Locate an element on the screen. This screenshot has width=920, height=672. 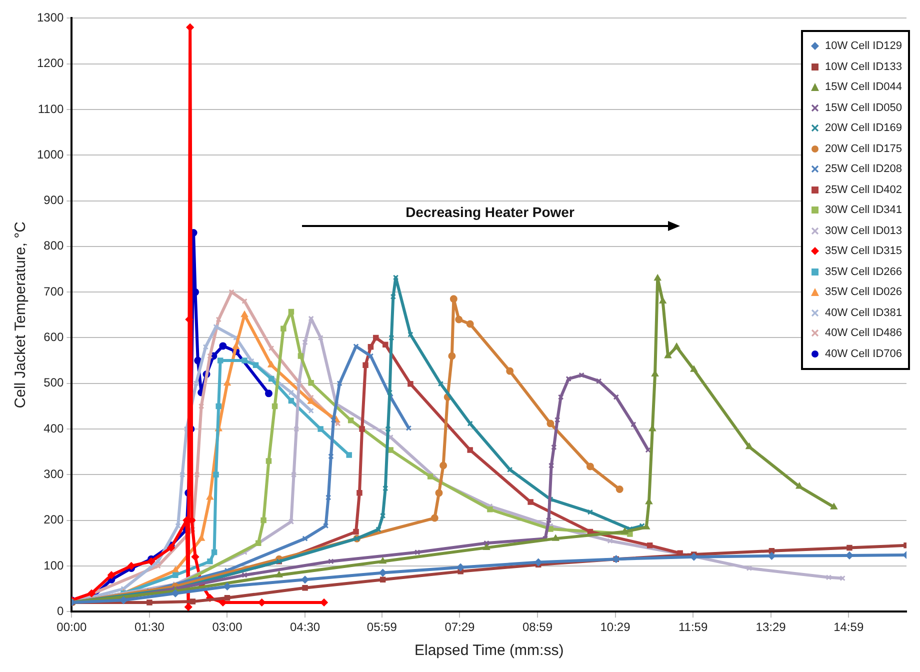
annotation: Decreasing Heater Power is located at coordinates (490, 212).